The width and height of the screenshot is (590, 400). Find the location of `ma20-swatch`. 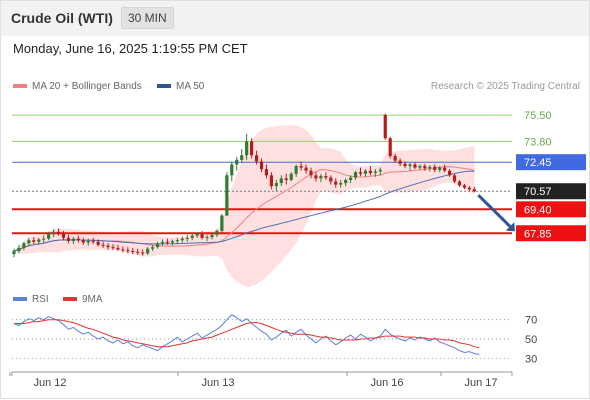

ma20-swatch is located at coordinates (20, 86).